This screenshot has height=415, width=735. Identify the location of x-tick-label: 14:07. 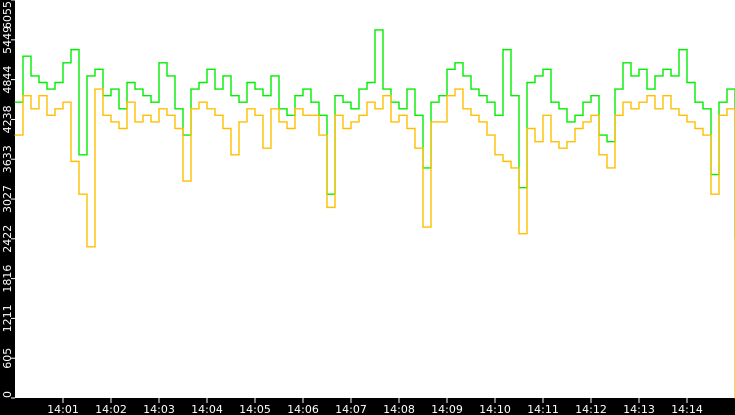
(351, 409).